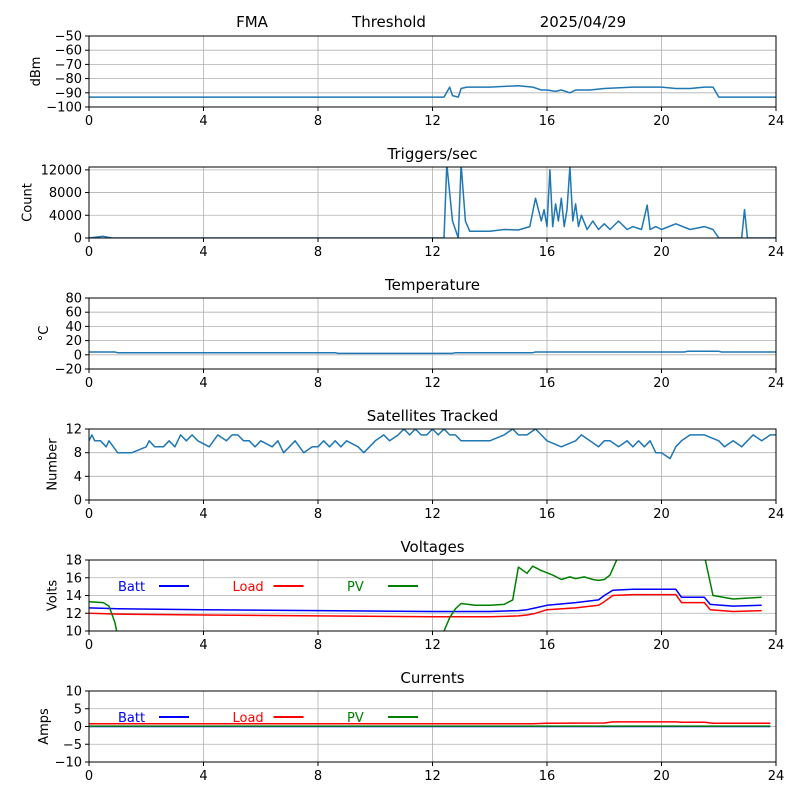 This screenshot has width=800, height=800. Describe the element at coordinates (68, 79) in the screenshot. I see `threshold-ytick-label: −80` at that location.